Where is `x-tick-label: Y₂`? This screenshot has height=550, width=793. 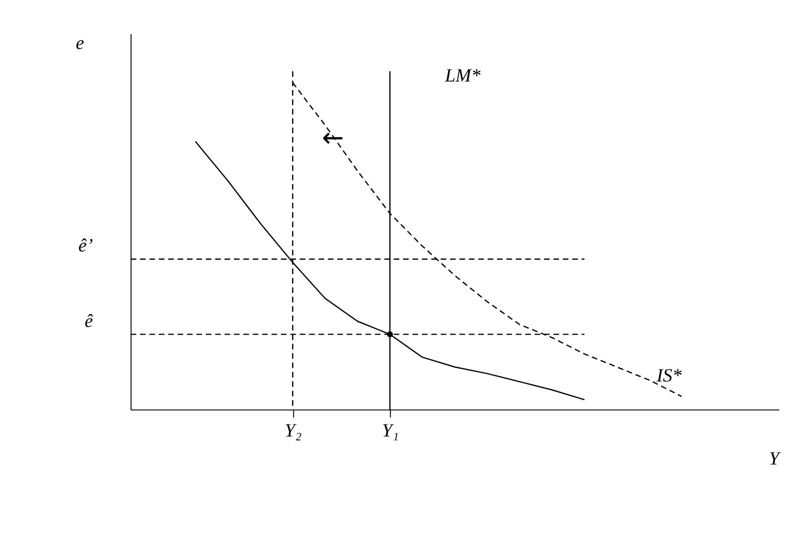
x-tick-label: Y₂ is located at coordinates (293, 431).